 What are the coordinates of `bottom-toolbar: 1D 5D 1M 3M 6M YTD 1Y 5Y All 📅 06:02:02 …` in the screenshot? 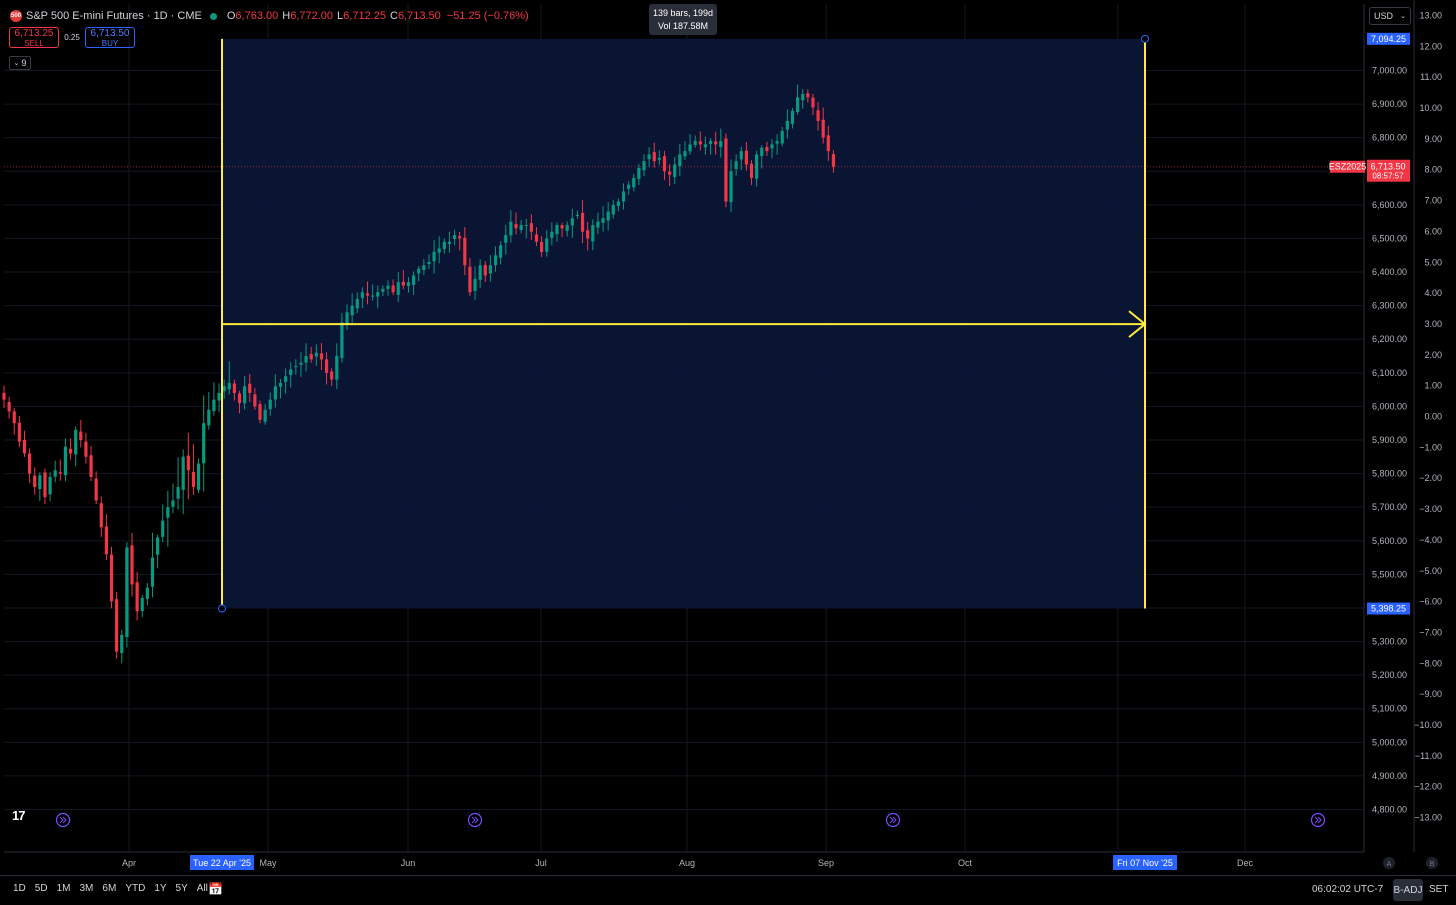 It's located at (728, 890).